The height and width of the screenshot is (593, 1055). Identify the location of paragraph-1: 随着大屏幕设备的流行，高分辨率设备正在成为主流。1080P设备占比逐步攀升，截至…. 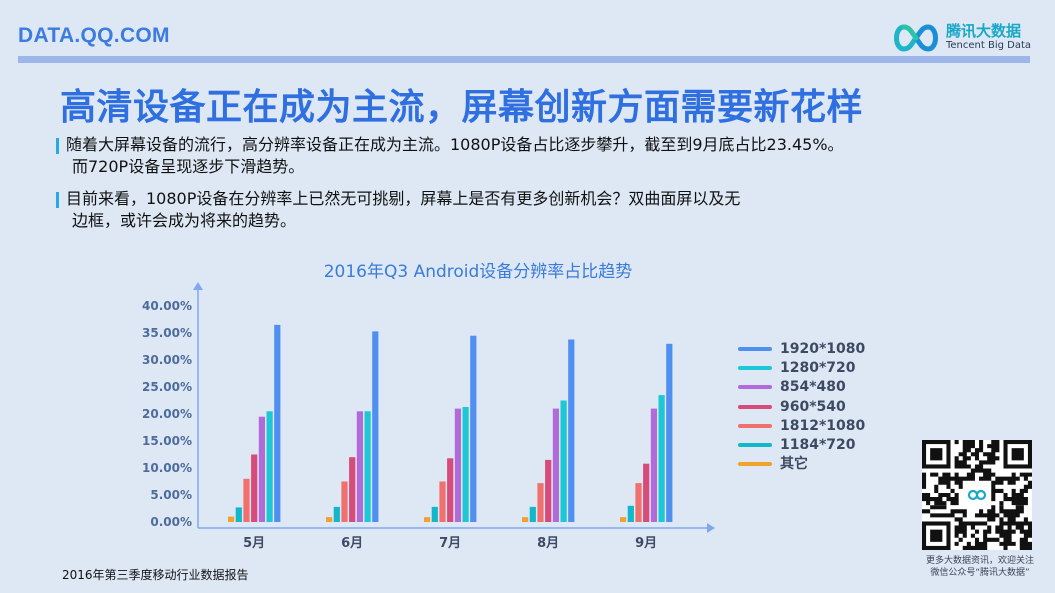
(450, 156).